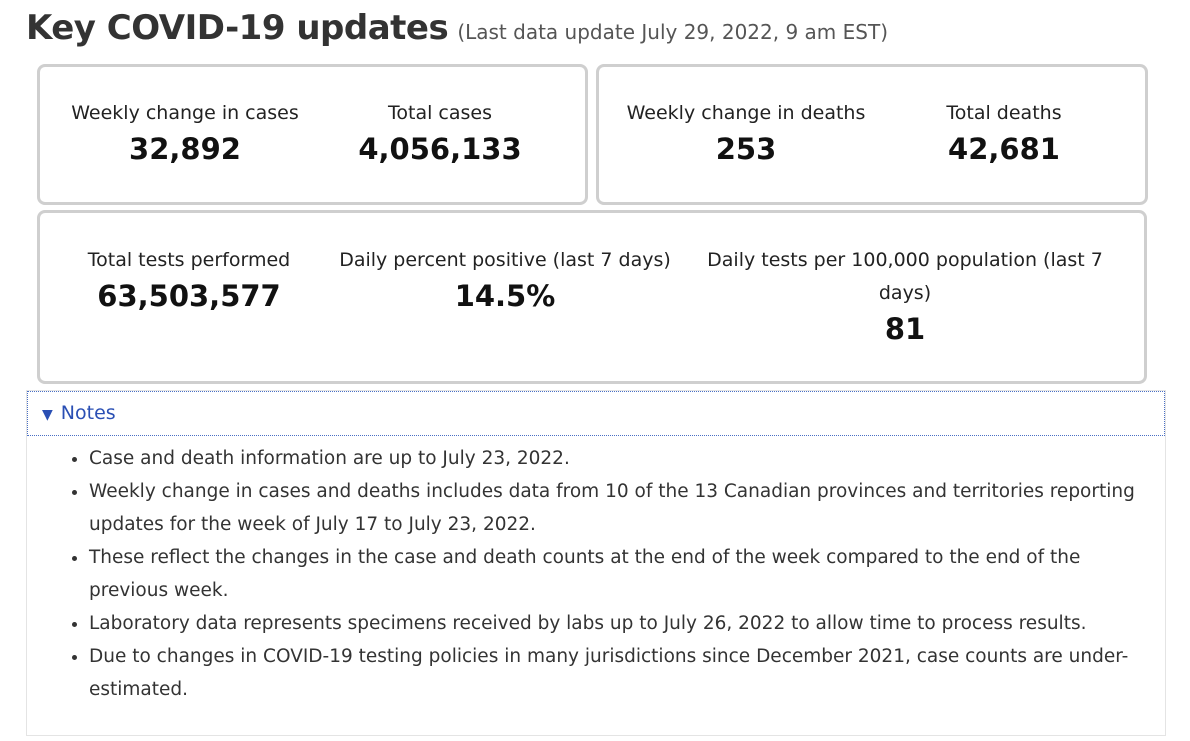 This screenshot has width=1190, height=741. I want to click on weekly-deaths-label: Weekly change in deaths, so click(746, 113).